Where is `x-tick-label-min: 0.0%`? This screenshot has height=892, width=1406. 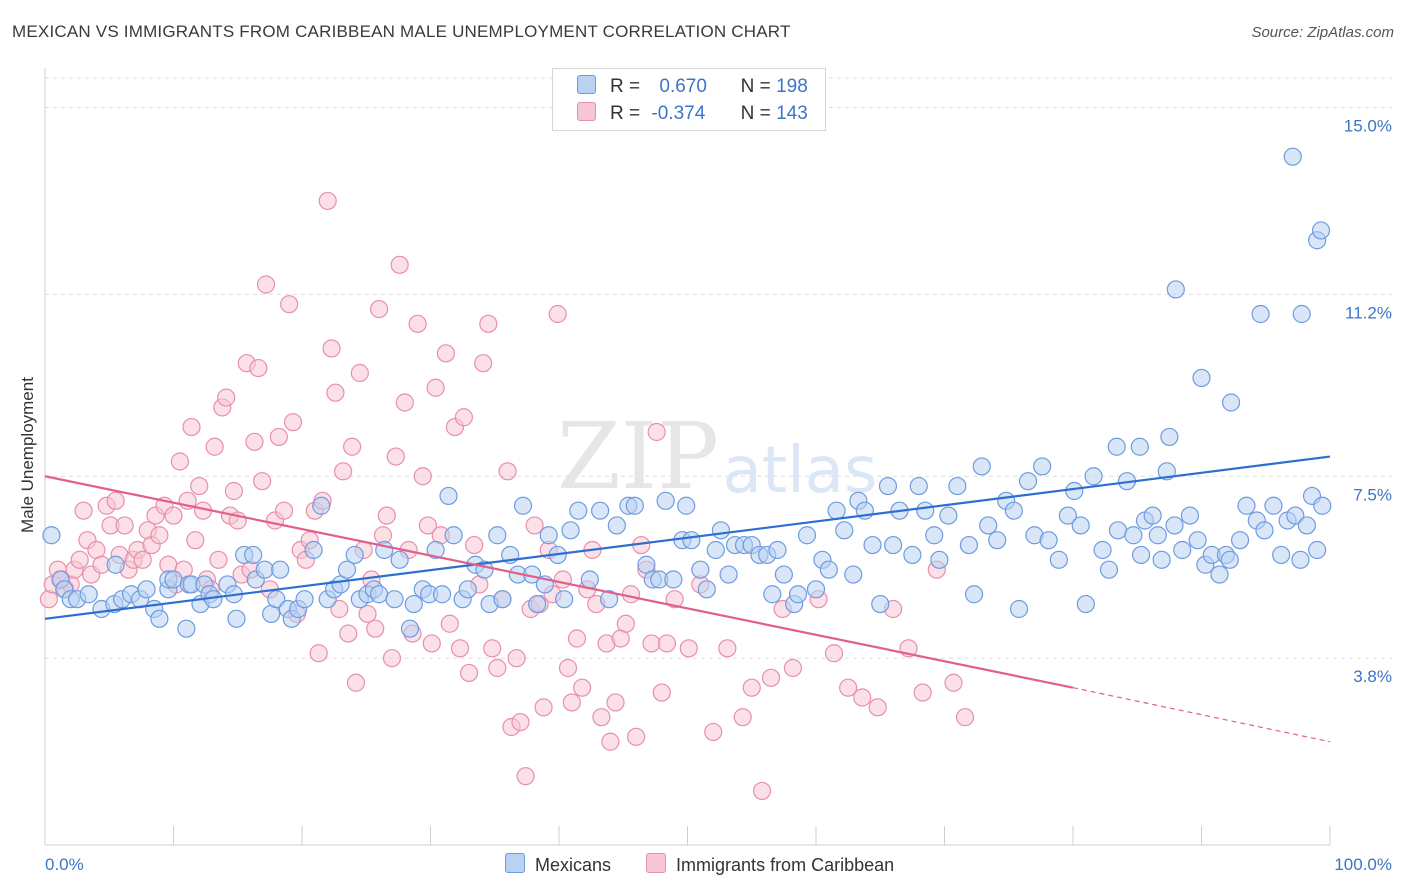
x-tick-label-min: 0.0% is located at coordinates (64, 864).